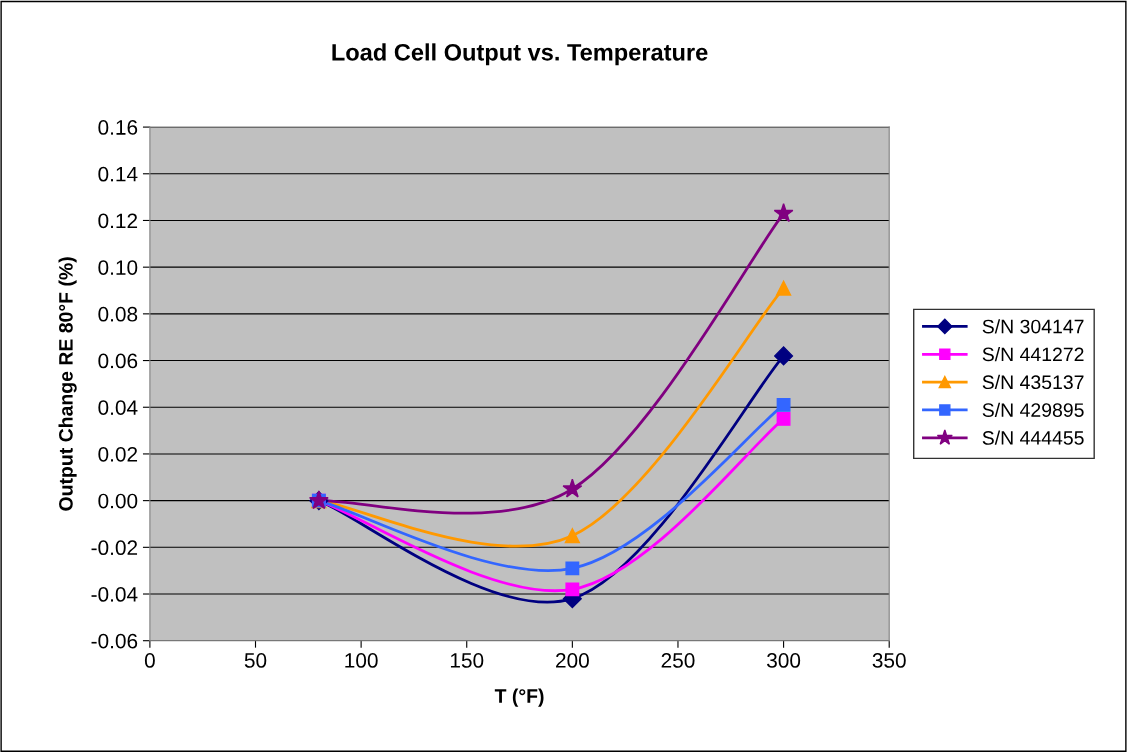 This screenshot has height=752, width=1127. Describe the element at coordinates (467, 660) in the screenshot. I see `x-tick-label: 150` at that location.